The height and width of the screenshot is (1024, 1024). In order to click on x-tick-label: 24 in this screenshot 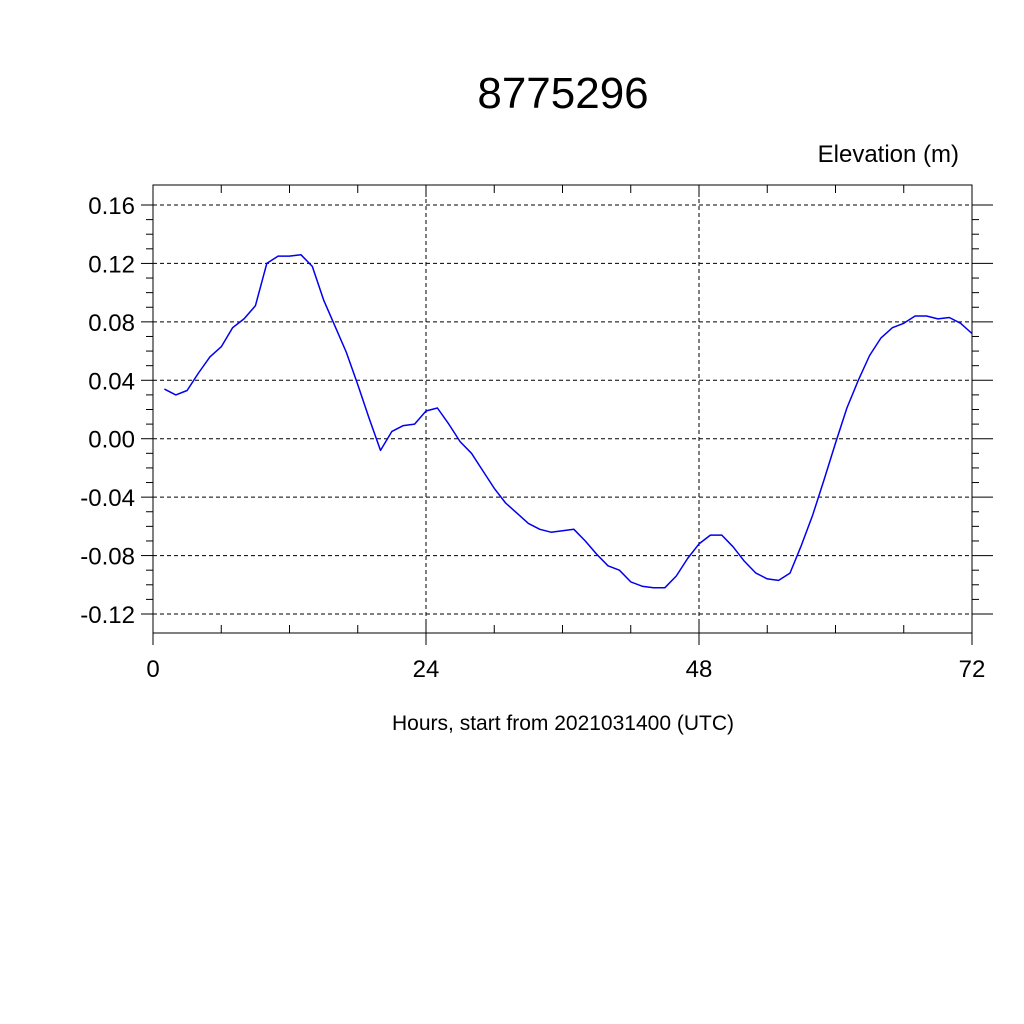, I will do `click(426, 669)`.